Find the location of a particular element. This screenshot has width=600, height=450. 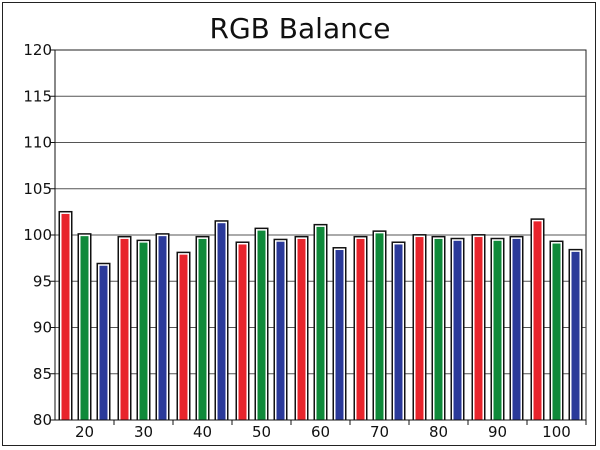

x-tick-label: 60 is located at coordinates (320, 432).